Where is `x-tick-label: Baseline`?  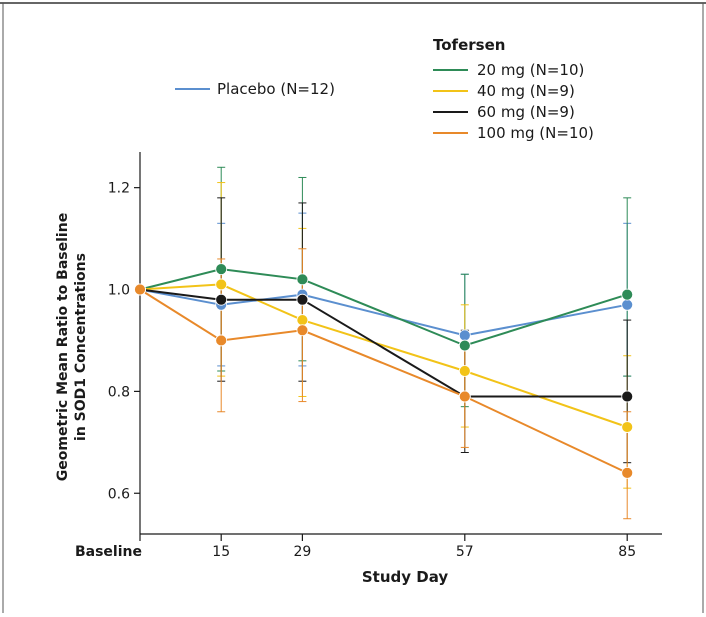
x-tick-label: Baseline is located at coordinates (108, 552).